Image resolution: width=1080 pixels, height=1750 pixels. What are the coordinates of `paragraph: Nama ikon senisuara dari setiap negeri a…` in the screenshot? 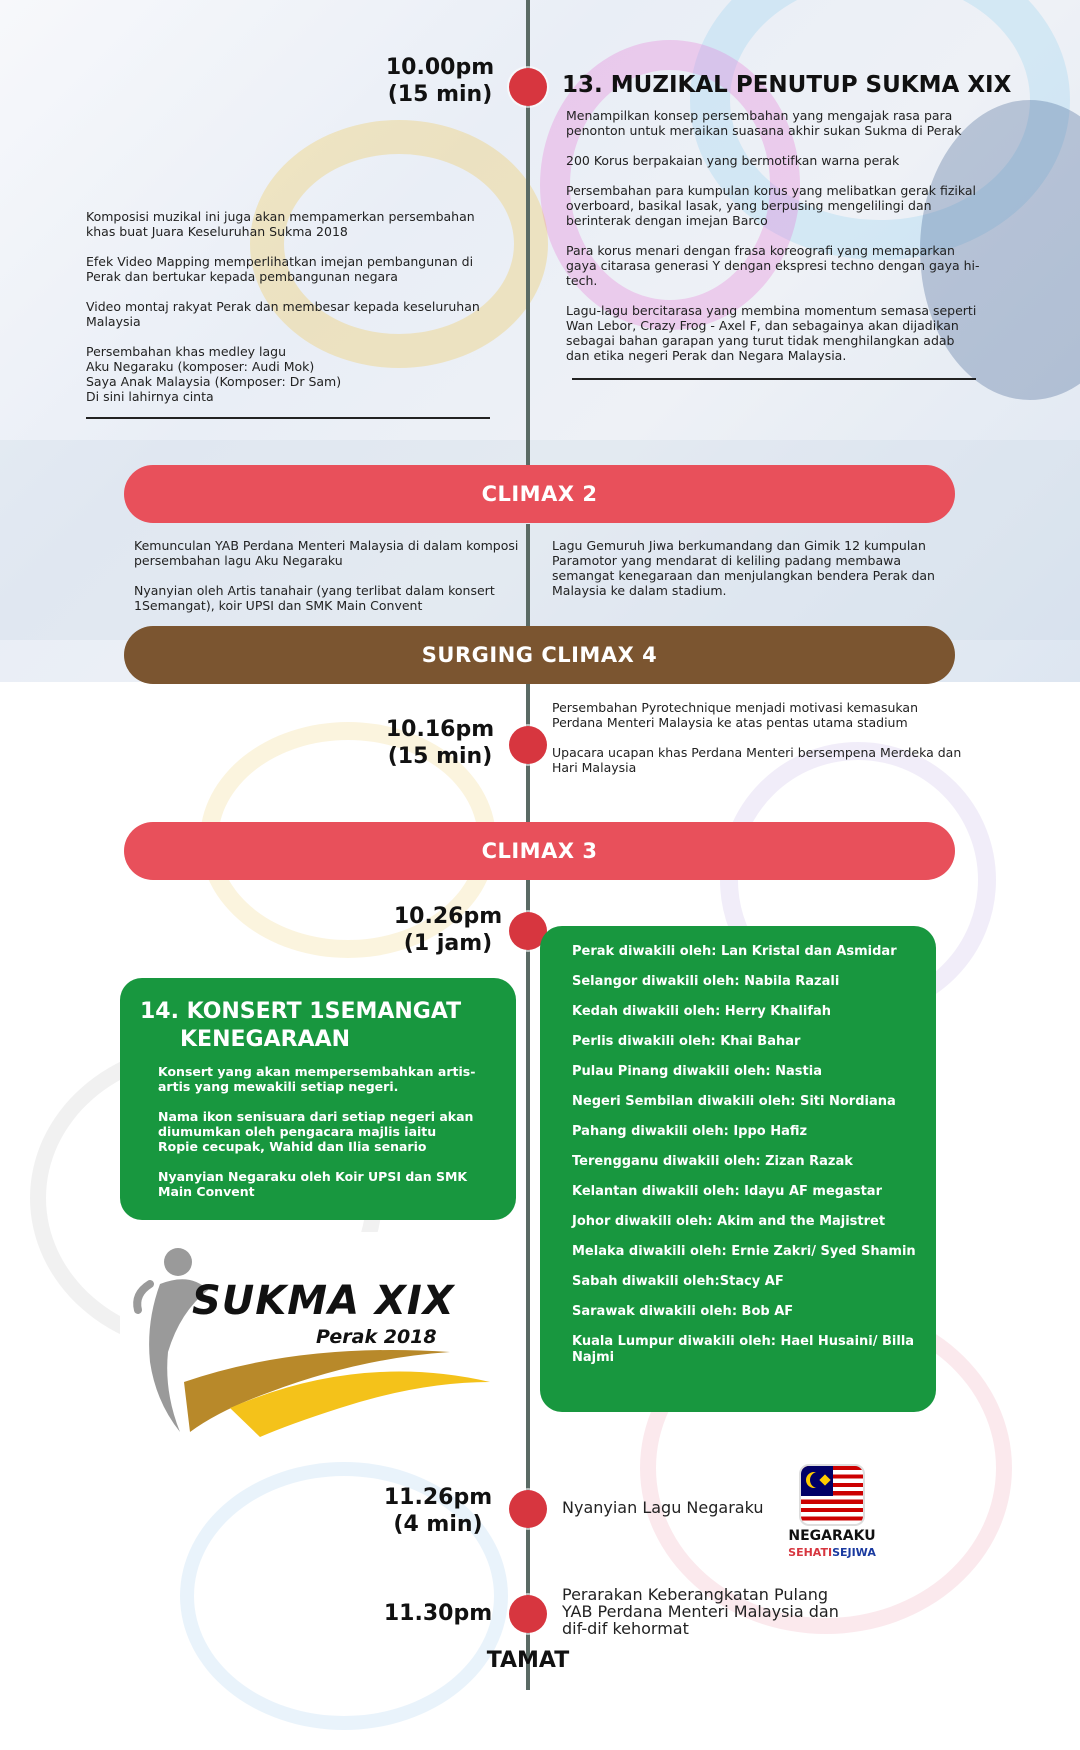 It's located at (316, 1131).